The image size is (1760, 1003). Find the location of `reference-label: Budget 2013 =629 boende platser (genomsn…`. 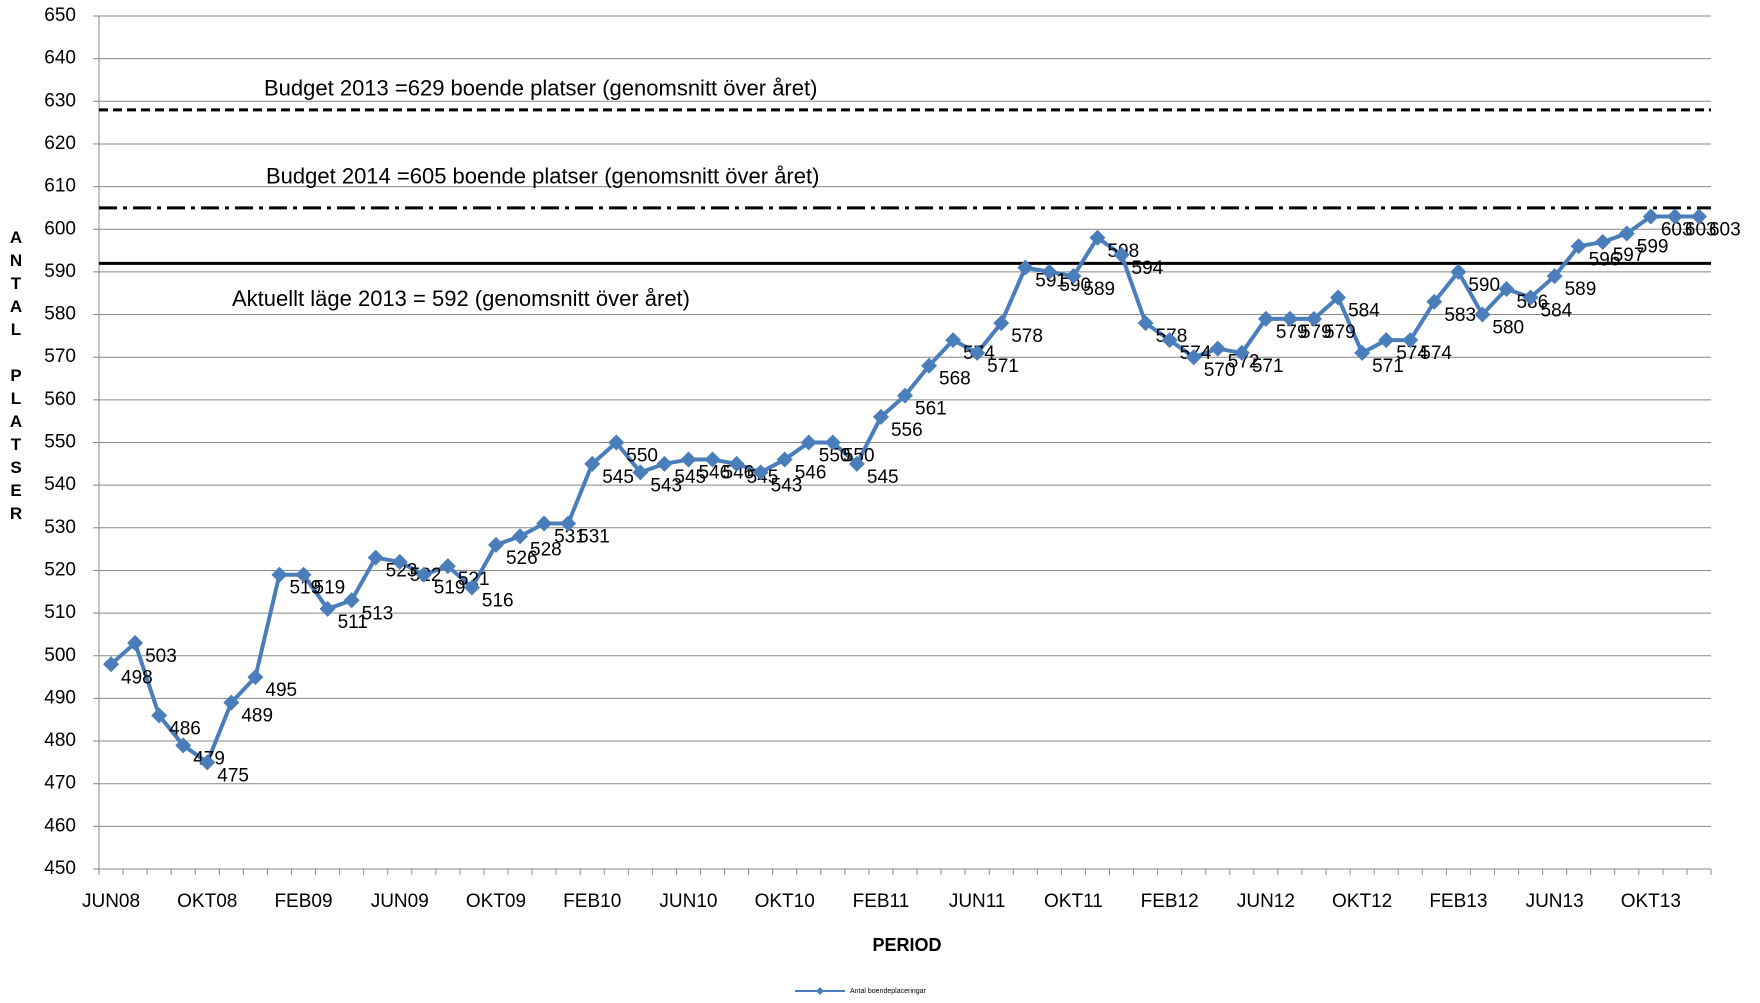

reference-label: Budget 2013 =629 boende platser (genomsn… is located at coordinates (540, 88).